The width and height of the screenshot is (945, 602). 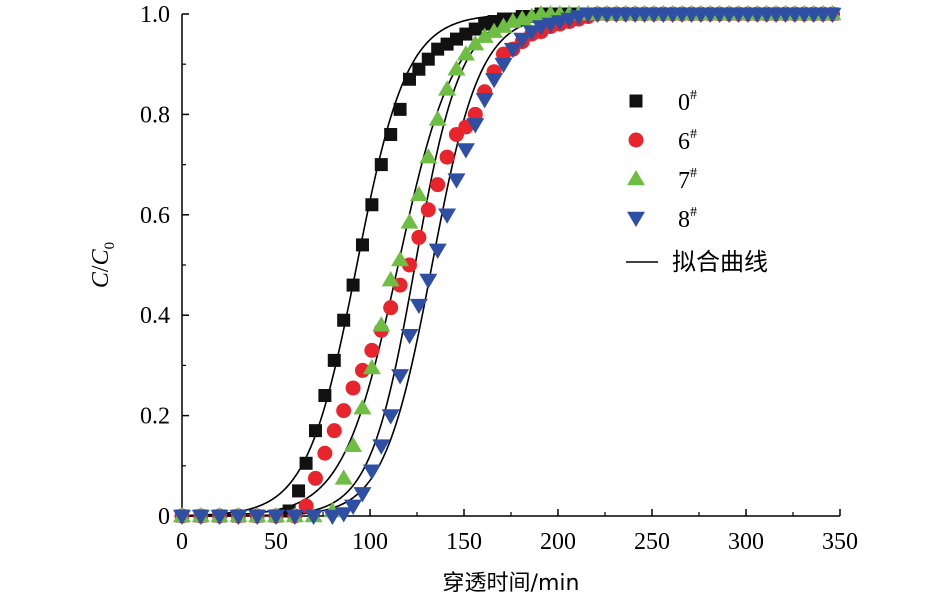 I want to click on y-label-c: C, so click(x=101, y=279).